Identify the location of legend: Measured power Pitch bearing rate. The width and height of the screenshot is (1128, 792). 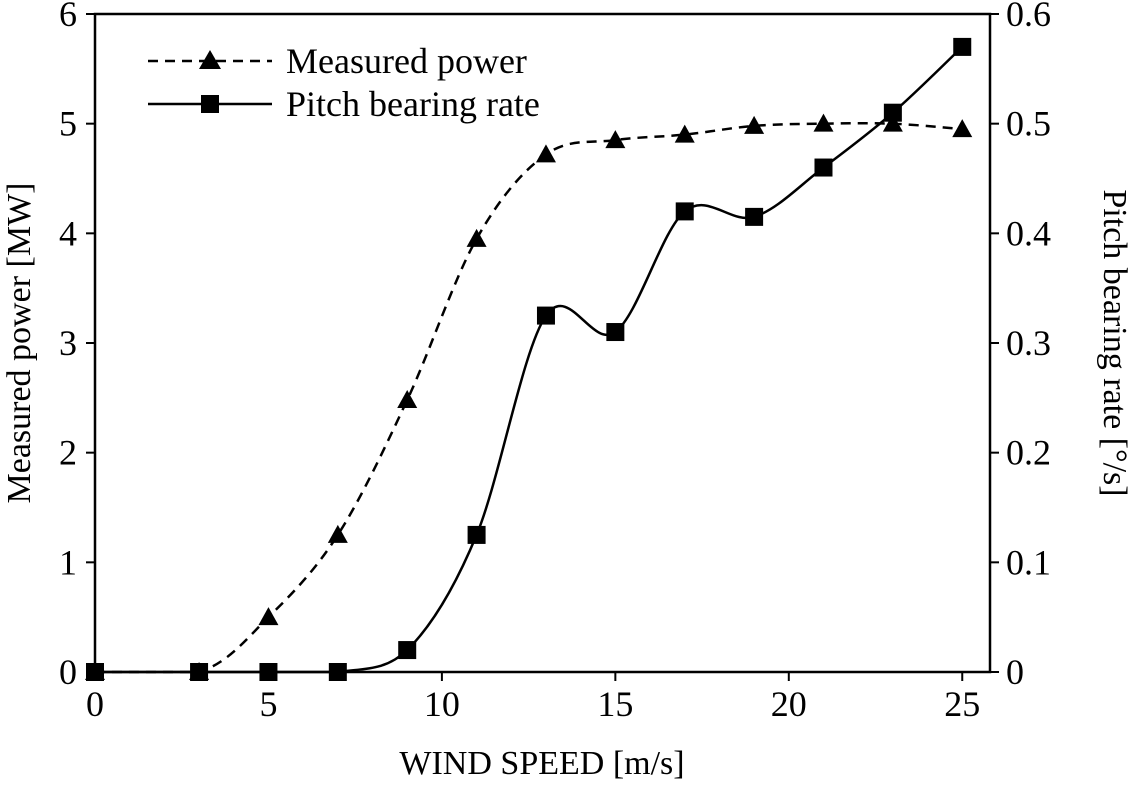
(344, 82).